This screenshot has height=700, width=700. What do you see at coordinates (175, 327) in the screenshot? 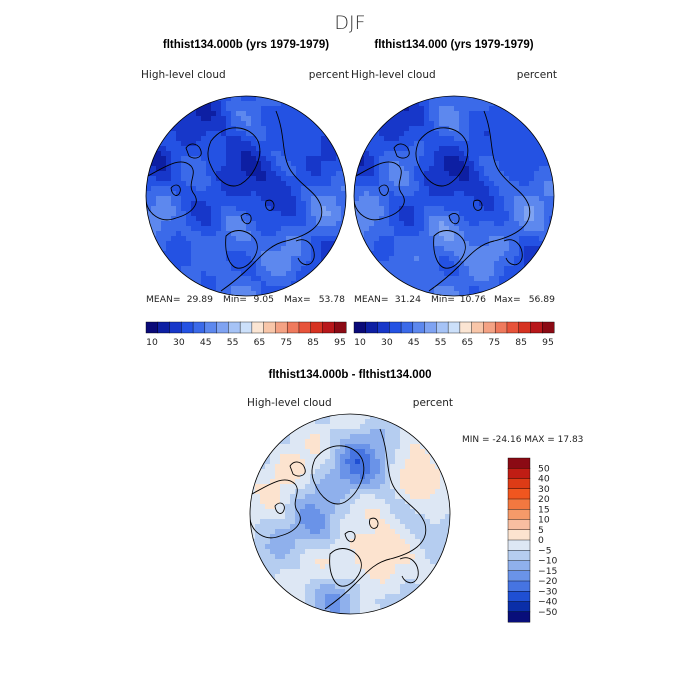
I see `panel-a-colorbar-box` at bounding box center [175, 327].